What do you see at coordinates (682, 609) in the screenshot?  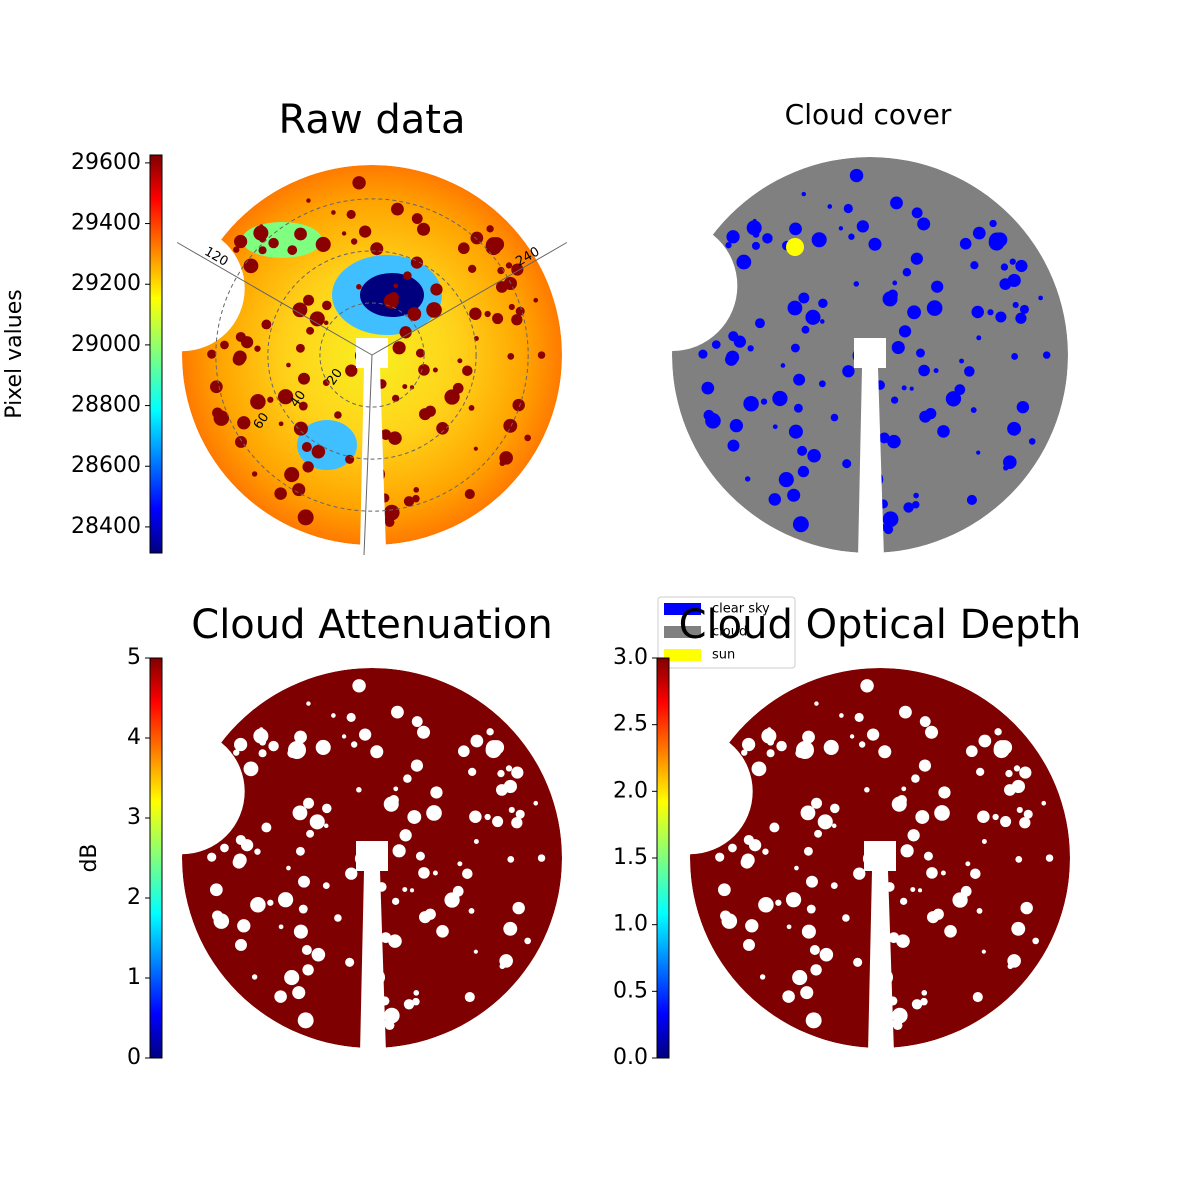 I see `legend-swatch` at bounding box center [682, 609].